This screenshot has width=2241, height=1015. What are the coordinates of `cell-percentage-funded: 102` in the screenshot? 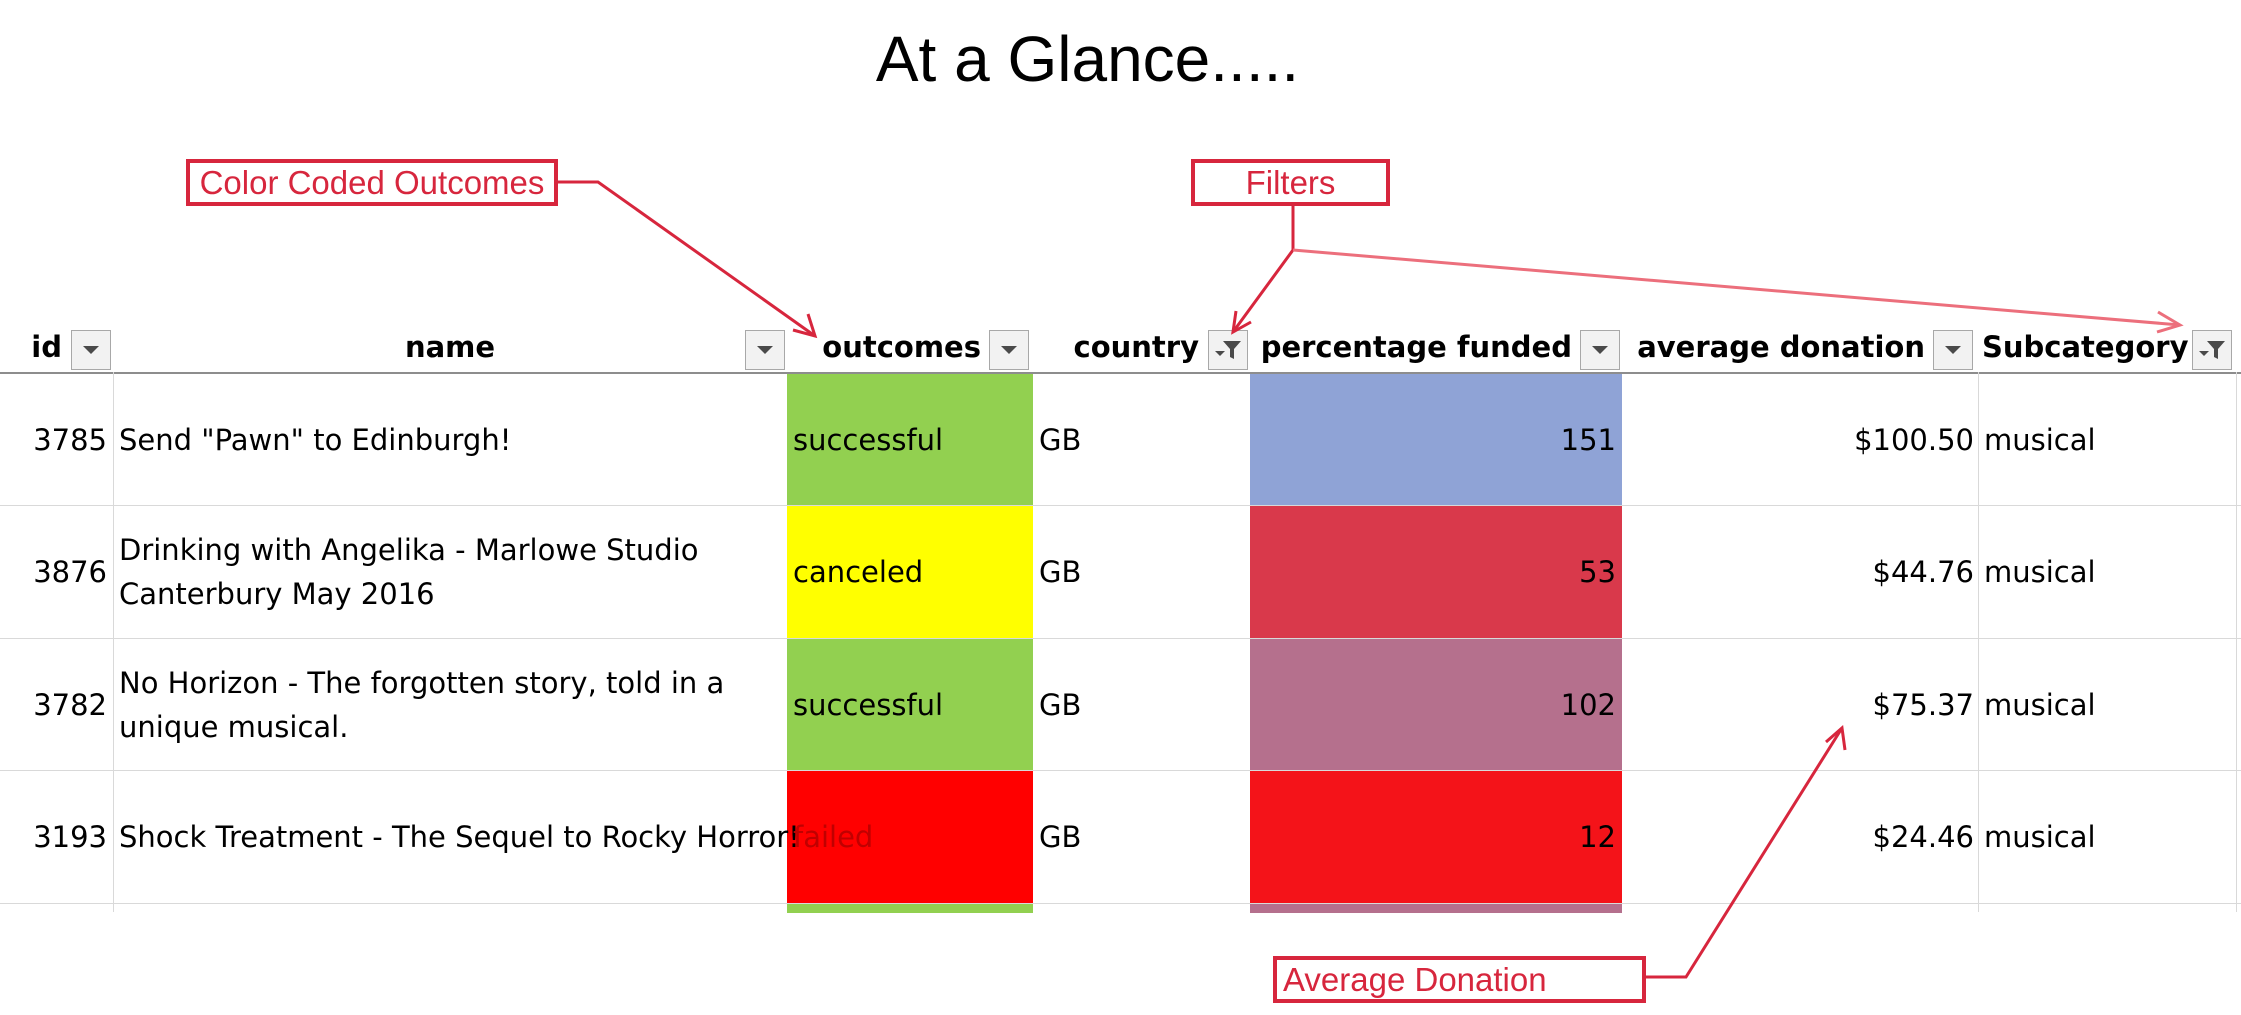 It's located at (1588, 704).